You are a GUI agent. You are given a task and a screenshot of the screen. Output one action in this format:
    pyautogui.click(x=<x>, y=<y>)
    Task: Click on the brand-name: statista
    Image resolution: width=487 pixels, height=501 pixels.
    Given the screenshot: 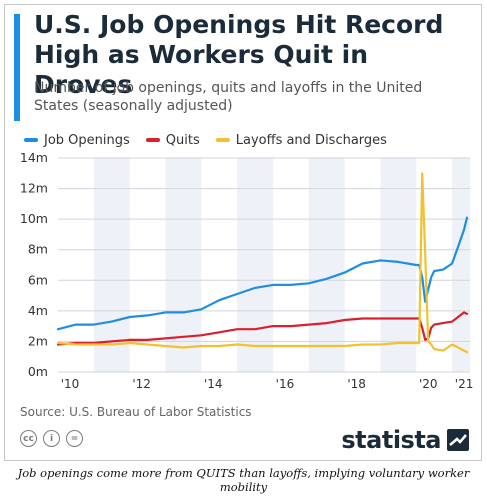 What is the action you would take?
    pyautogui.click(x=391, y=440)
    